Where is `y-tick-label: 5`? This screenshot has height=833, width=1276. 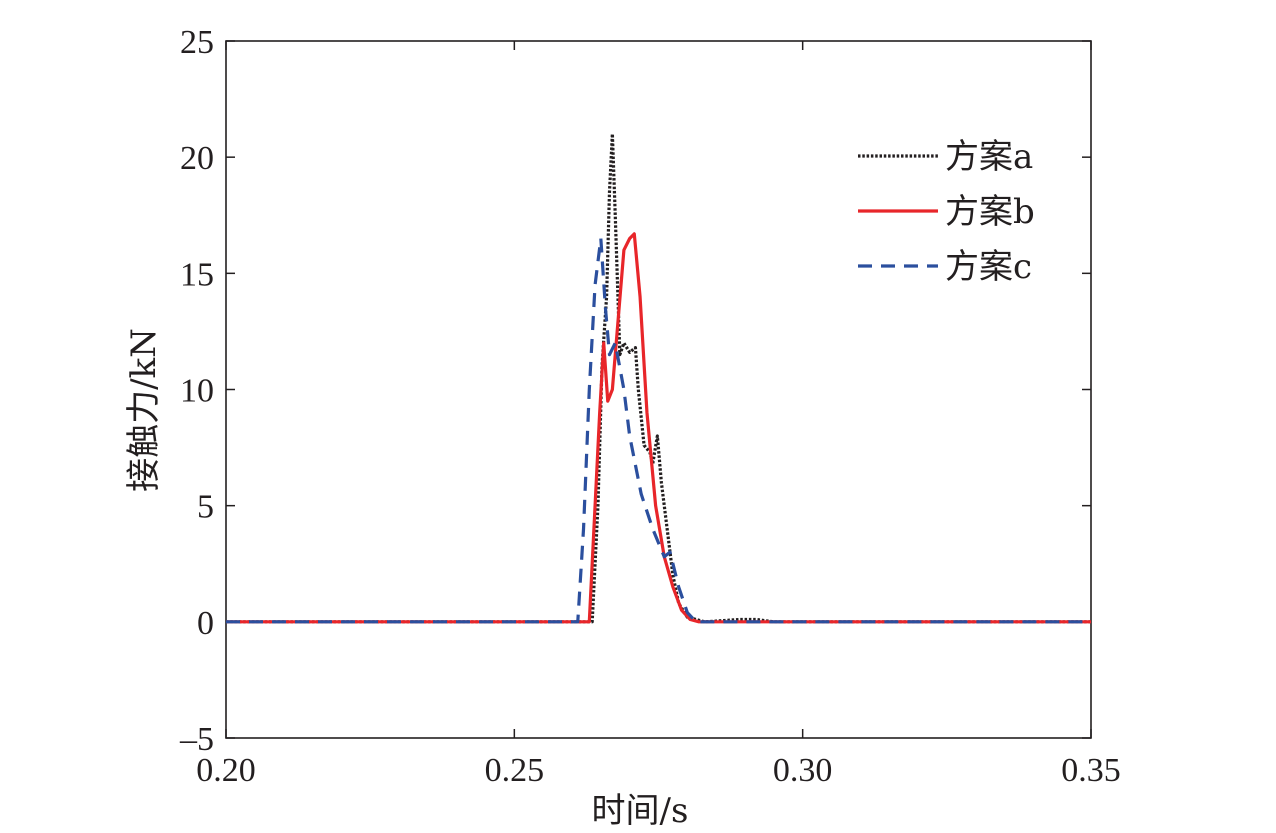 y-tick-label: 5 is located at coordinates (205, 507).